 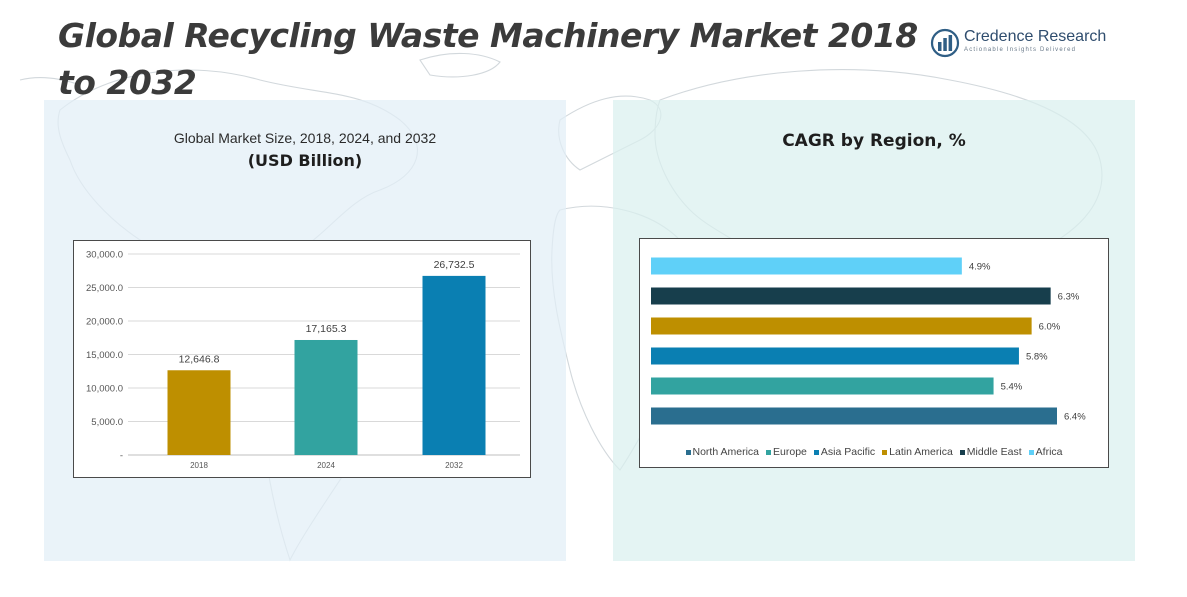 What do you see at coordinates (326, 465) in the screenshot?
I see `x-tick-label: 2024` at bounding box center [326, 465].